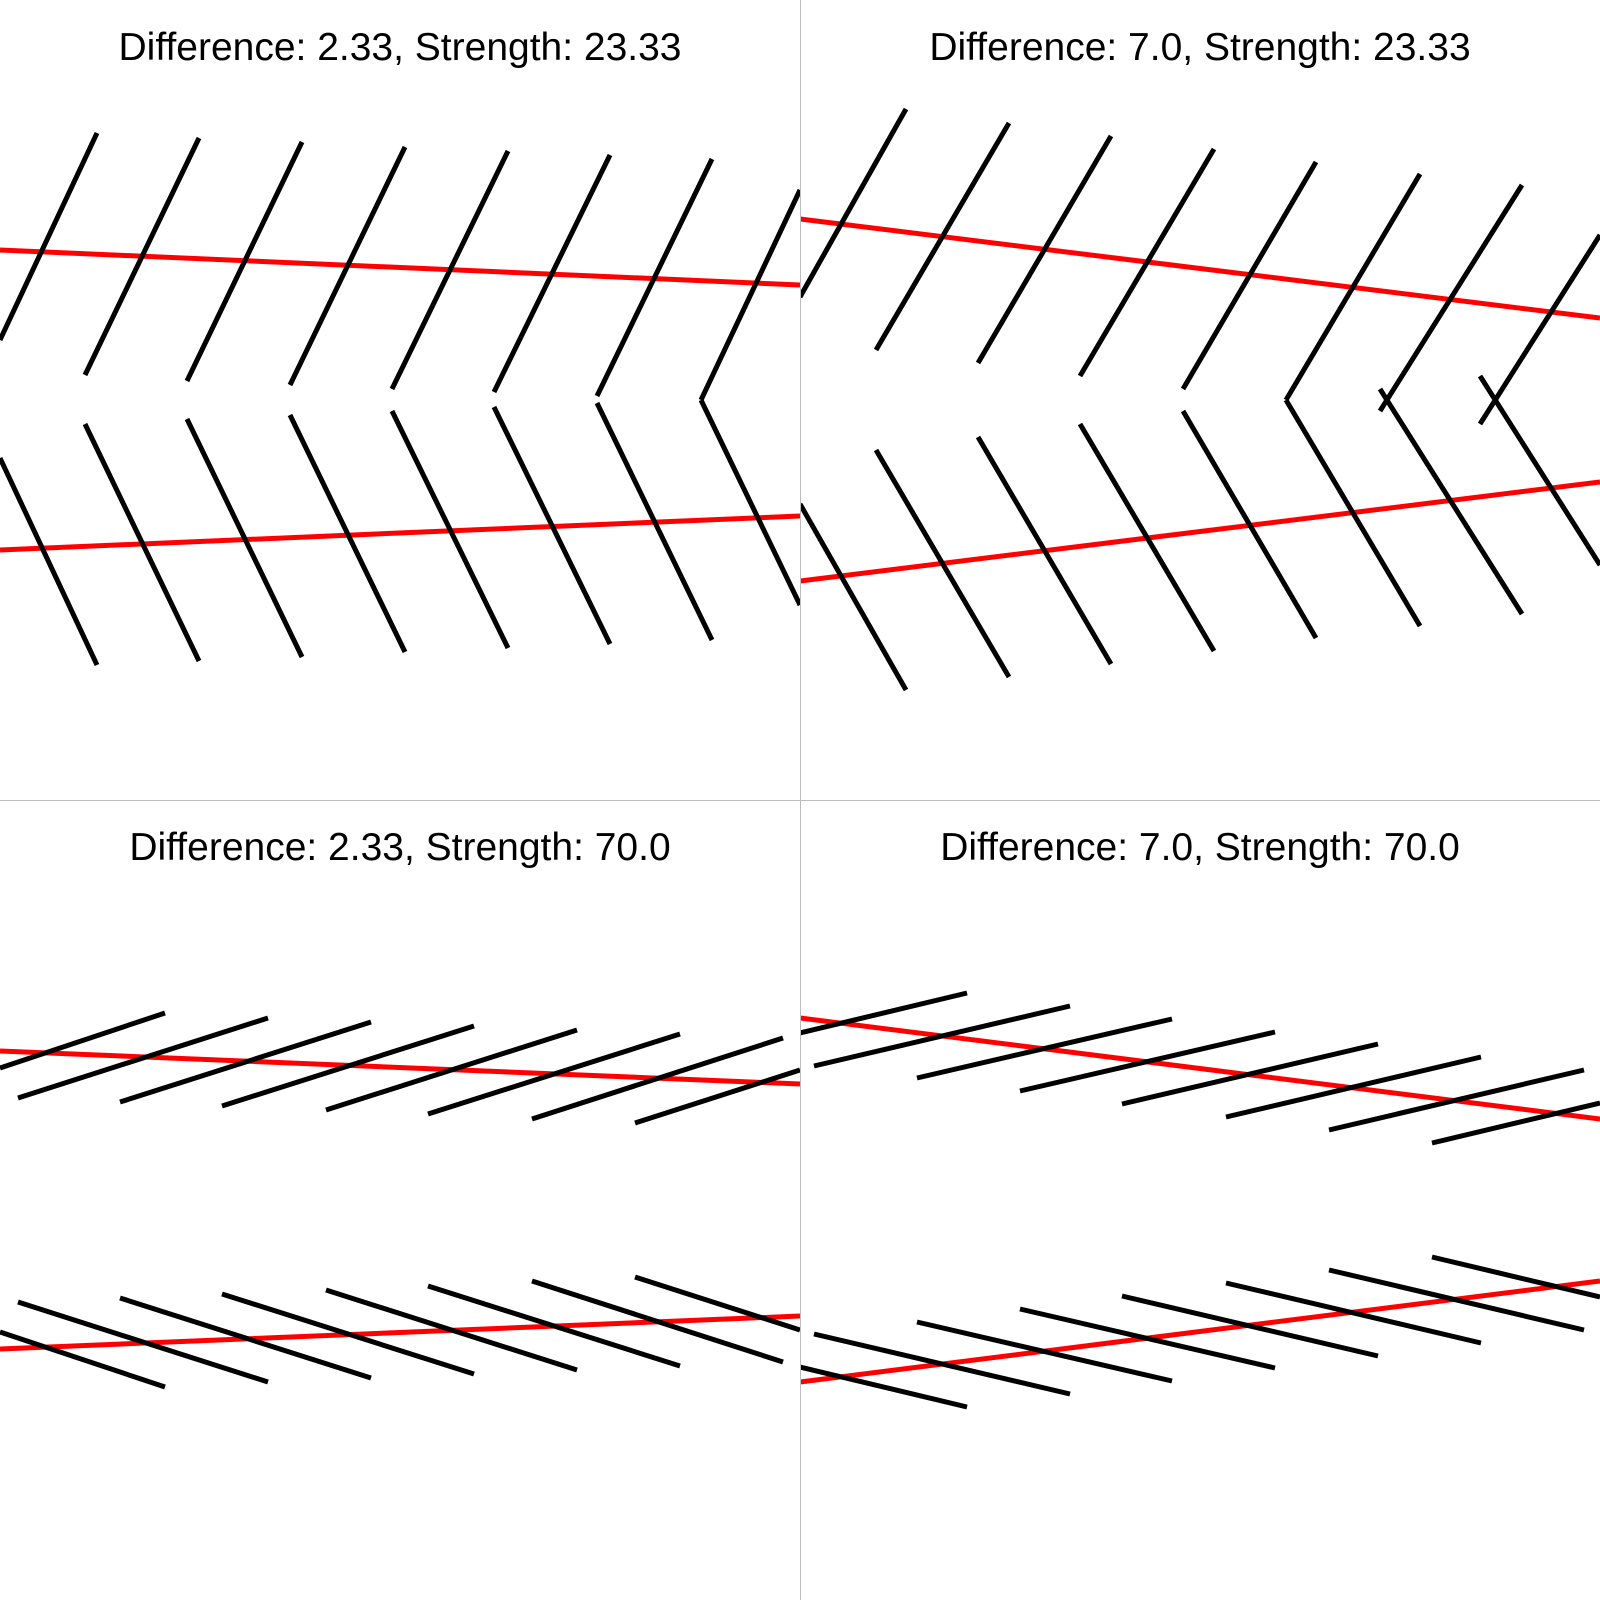 The width and height of the screenshot is (1600, 1600). Describe the element at coordinates (400, 847) in the screenshot. I see `panel-title: Difference: 2.33, Strength: 70.0` at that location.